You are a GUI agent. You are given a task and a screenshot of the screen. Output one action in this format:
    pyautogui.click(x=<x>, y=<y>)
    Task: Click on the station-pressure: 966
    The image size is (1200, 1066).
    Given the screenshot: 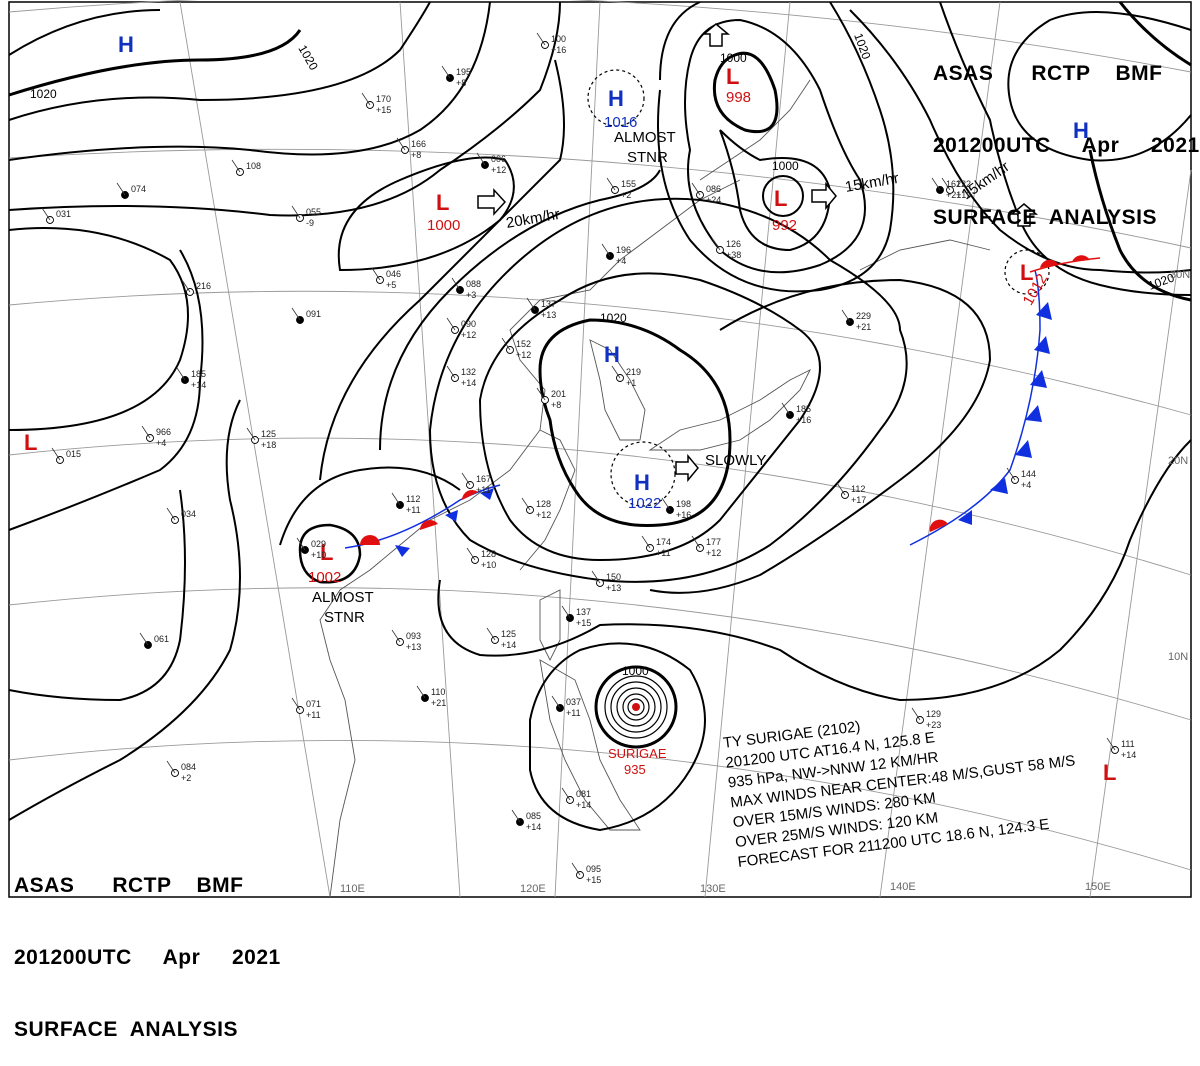 What is the action you would take?
    pyautogui.click(x=163, y=432)
    